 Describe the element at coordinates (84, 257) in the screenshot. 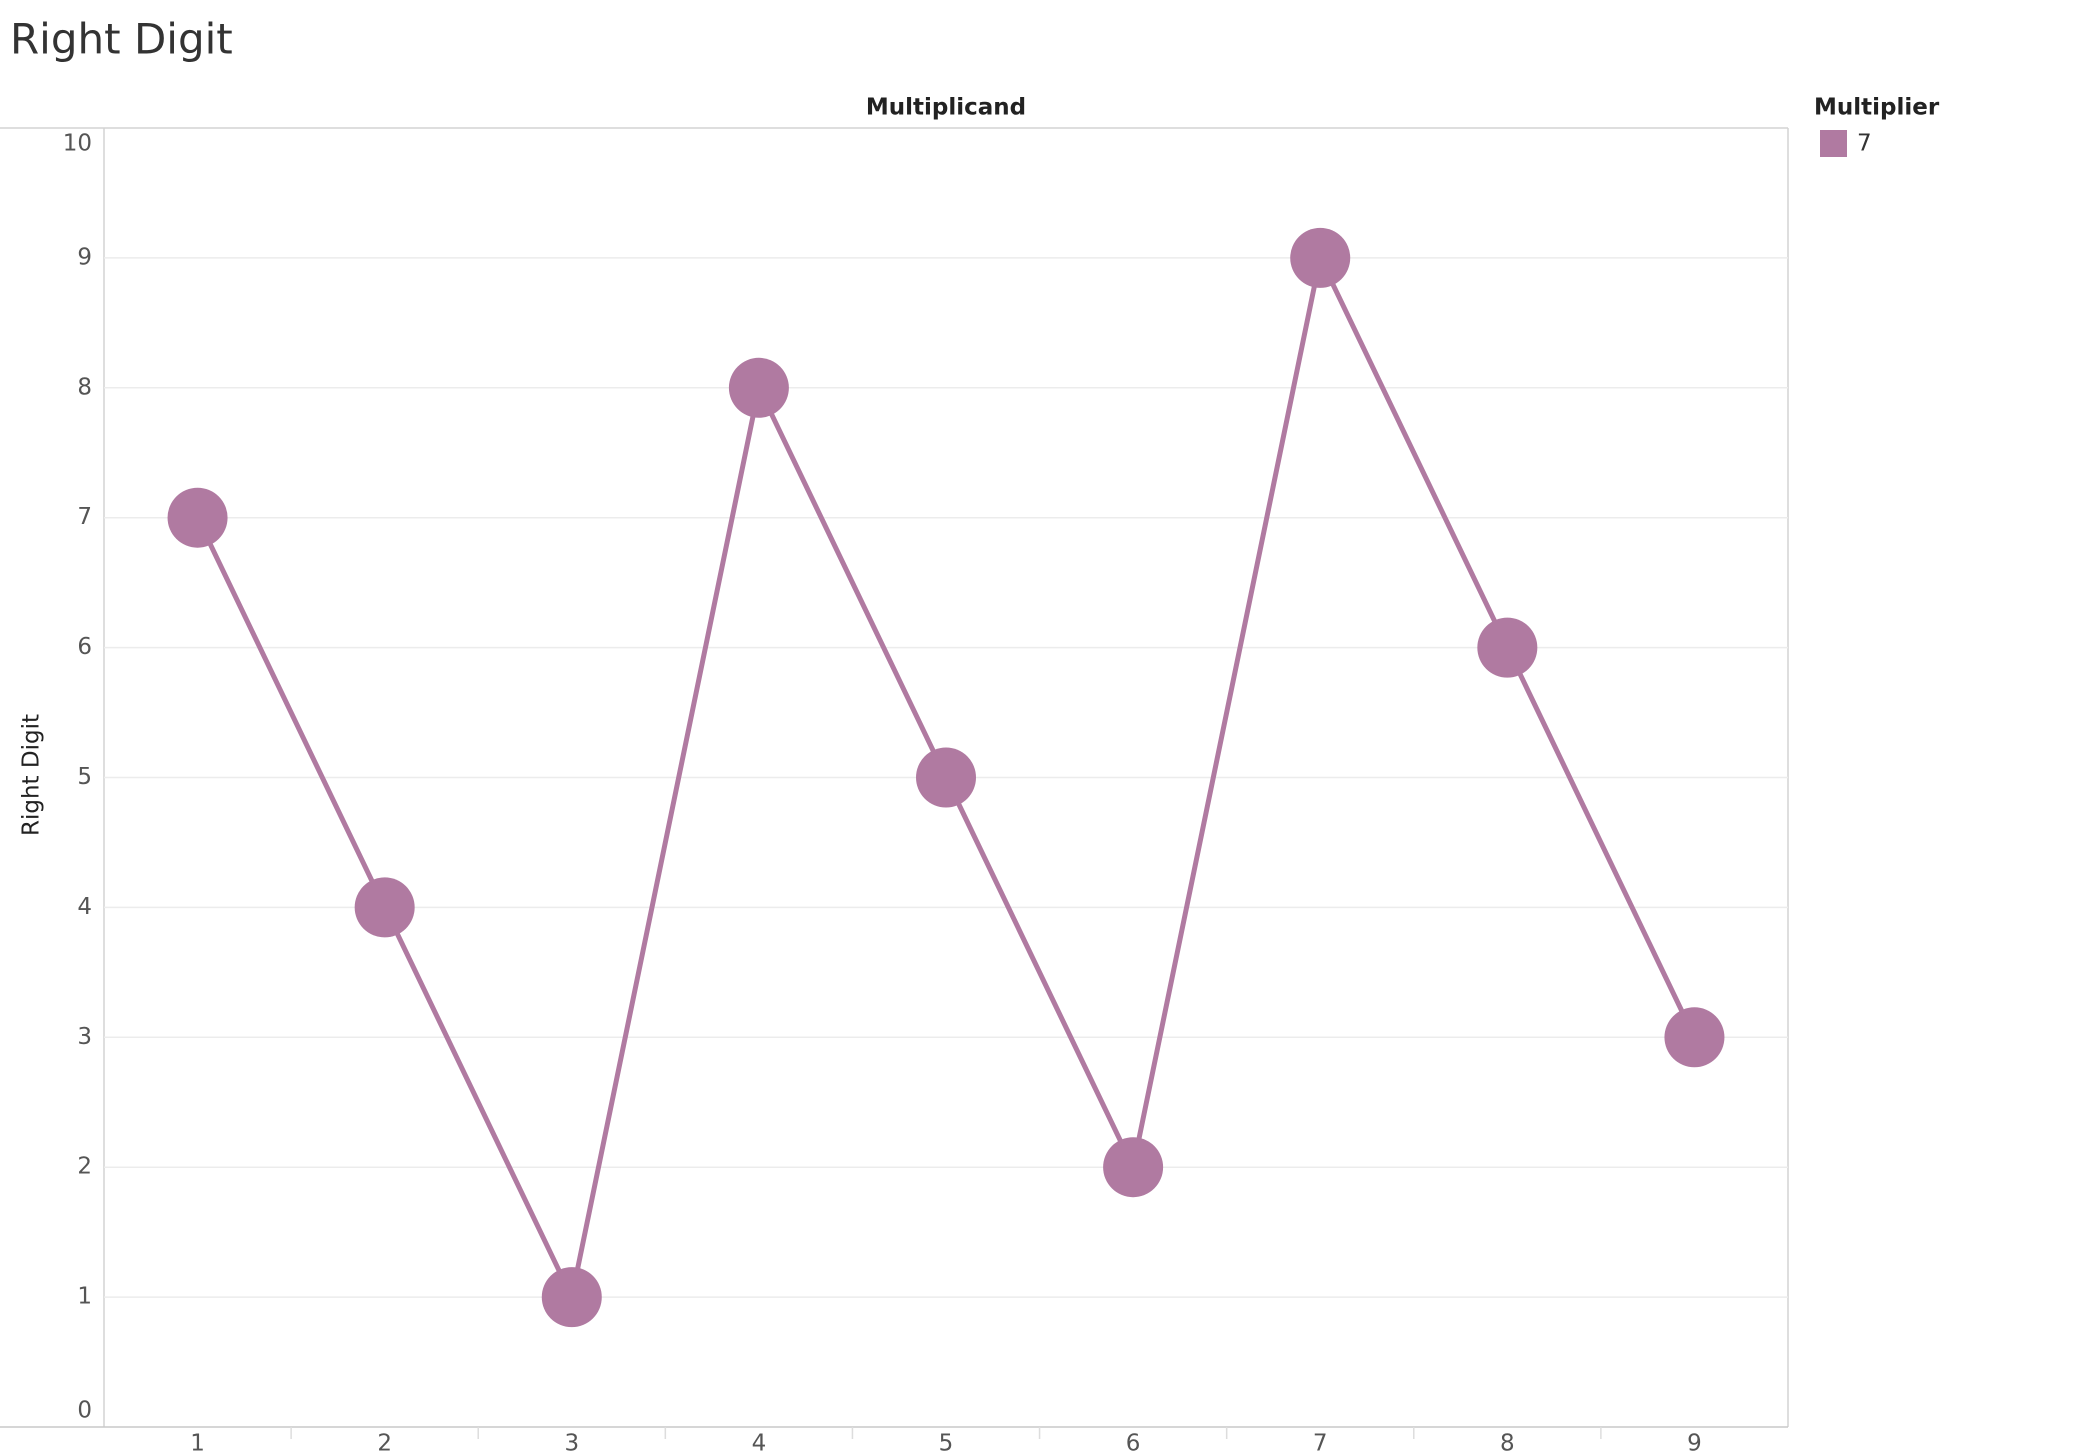

I see `y-tick-label: 9` at that location.